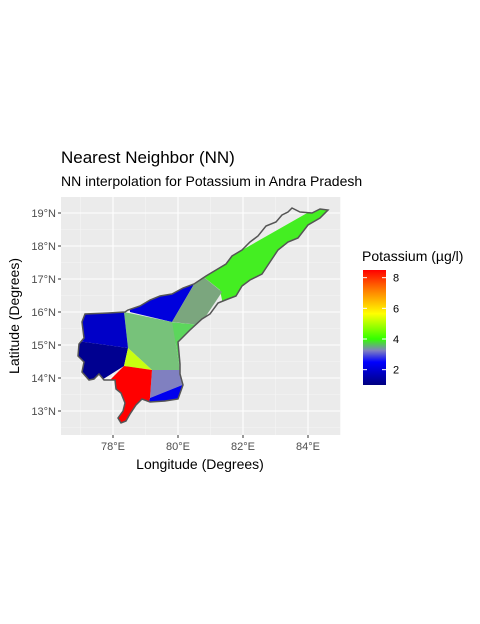 The width and height of the screenshot is (480, 624). What do you see at coordinates (243, 447) in the screenshot?
I see `x-tick-label: 82°E` at bounding box center [243, 447].